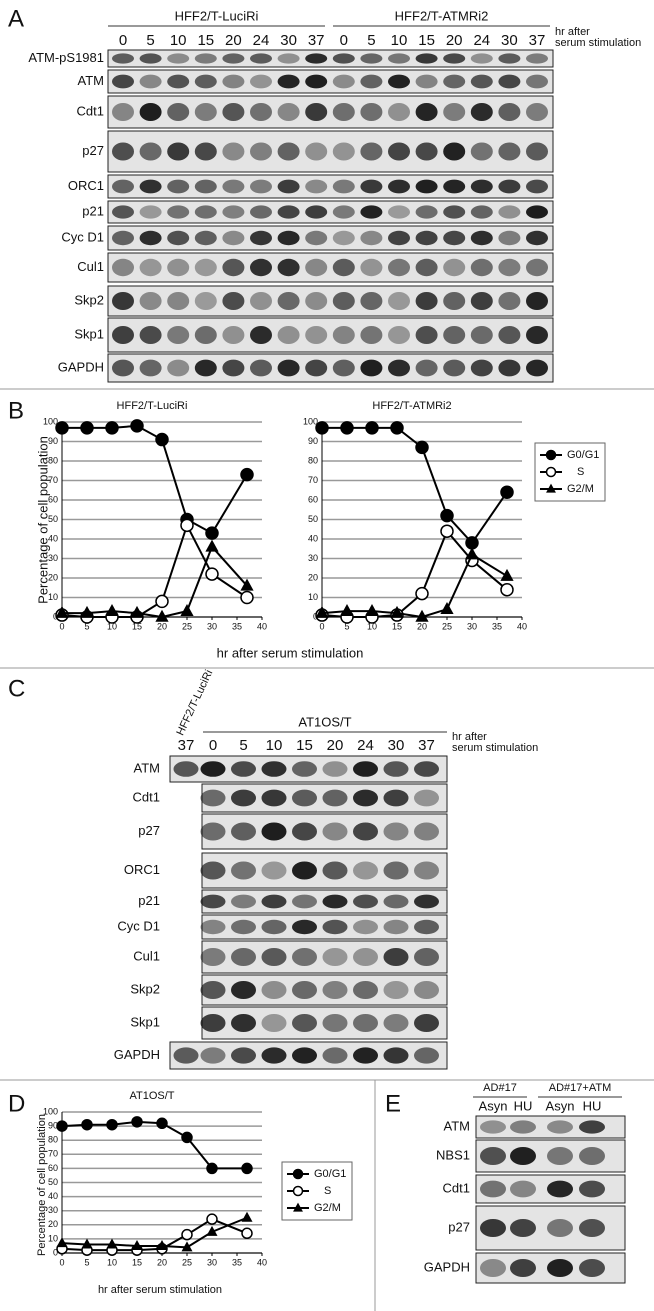  I want to click on y-tick-label: 10, so click(53, 1238).